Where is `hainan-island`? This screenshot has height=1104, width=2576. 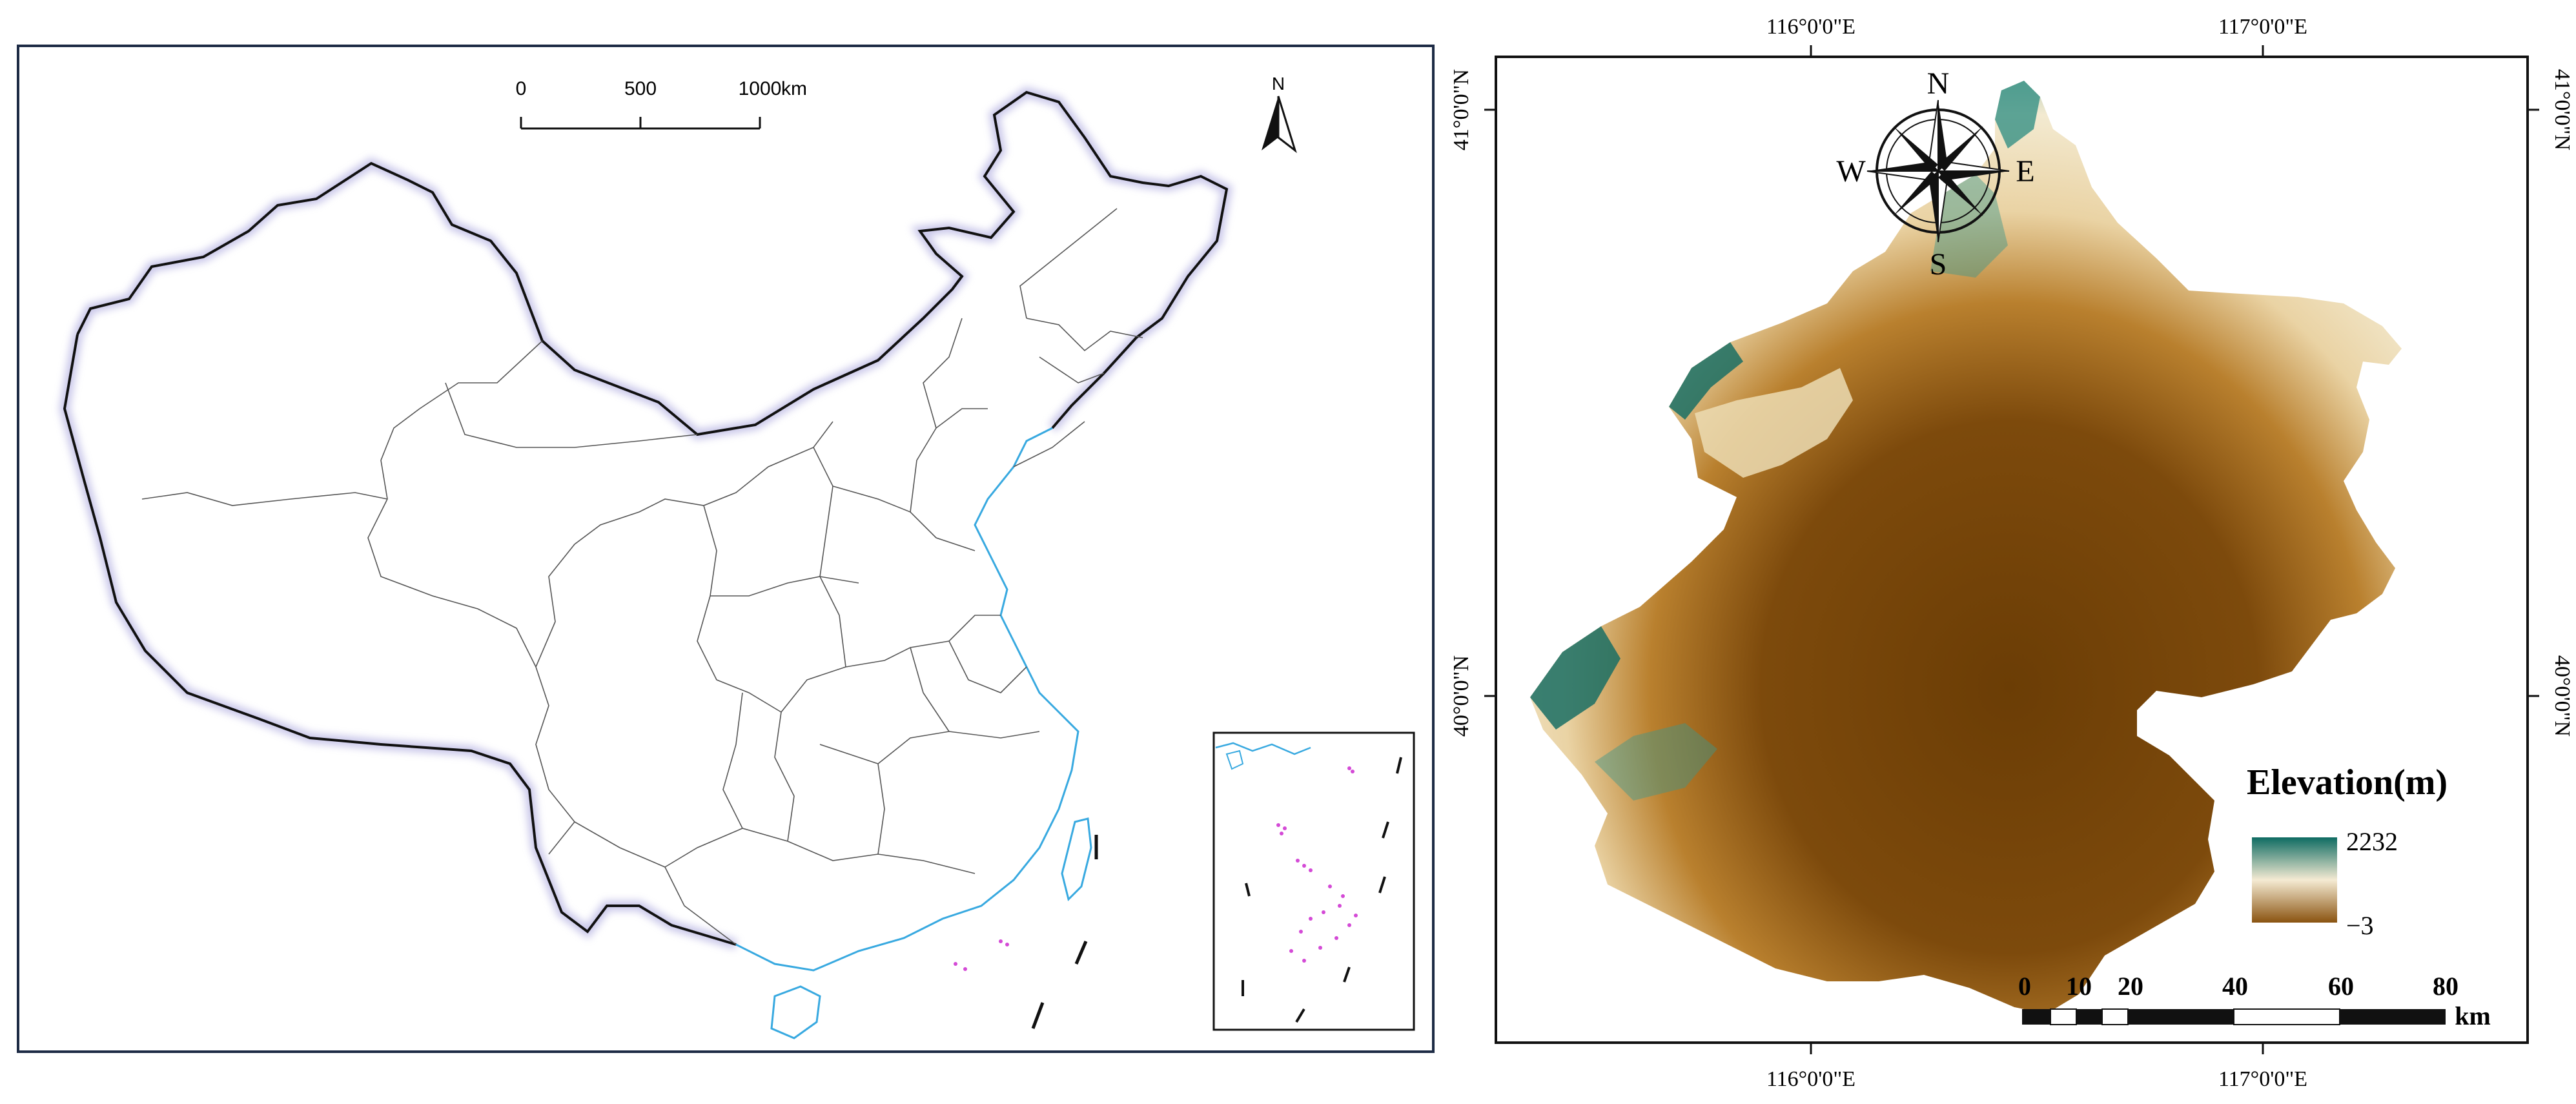 hainan-island is located at coordinates (795, 1012).